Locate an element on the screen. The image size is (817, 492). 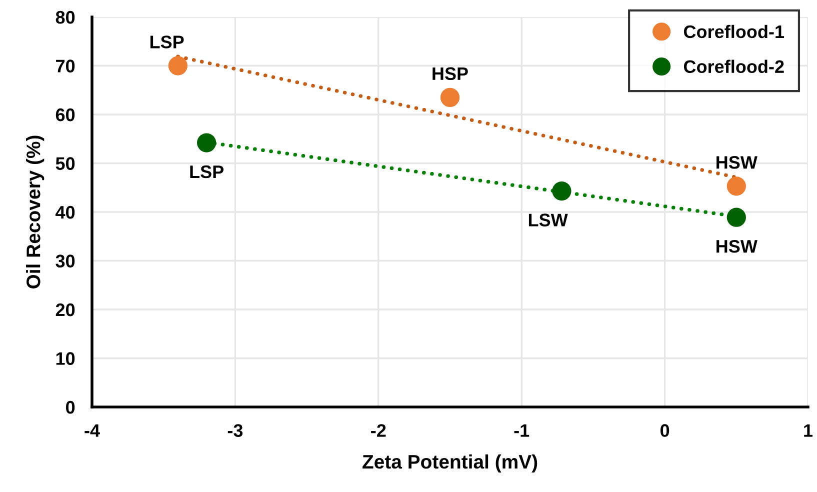
x-tick-label: -2 is located at coordinates (378, 430).